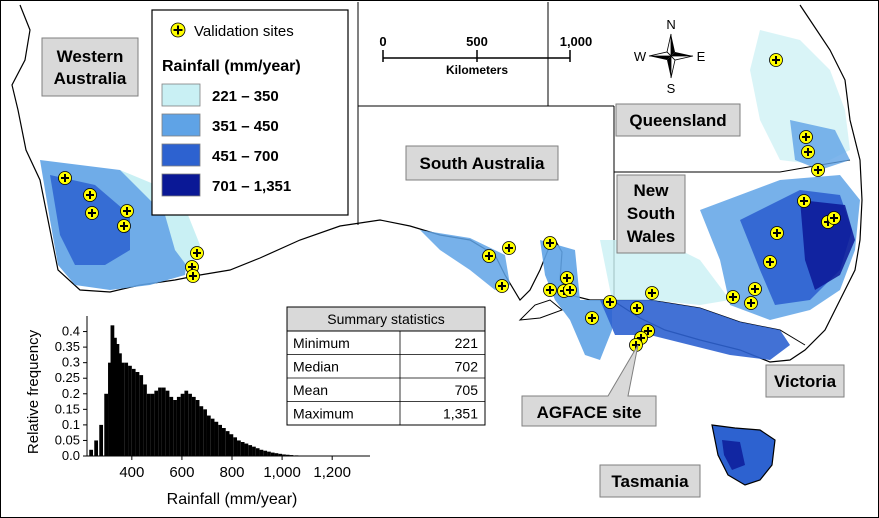  What do you see at coordinates (178, 30) in the screenshot?
I see `legend-site-cross` at bounding box center [178, 30].